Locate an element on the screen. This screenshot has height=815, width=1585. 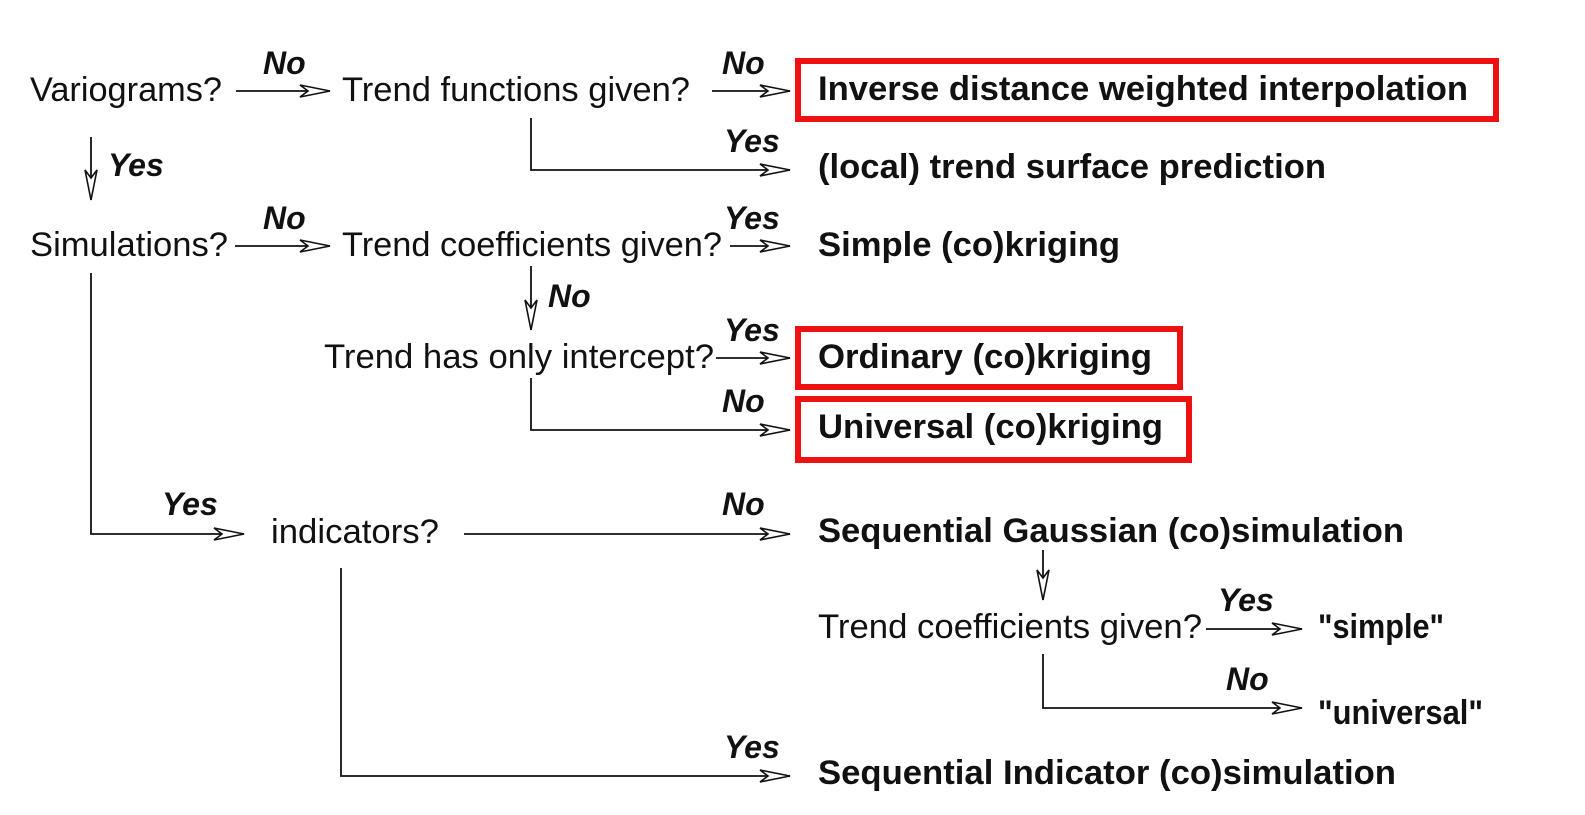
outcome-ordinary-kriging: Ordinary (co)kriging is located at coordinates (985, 357).